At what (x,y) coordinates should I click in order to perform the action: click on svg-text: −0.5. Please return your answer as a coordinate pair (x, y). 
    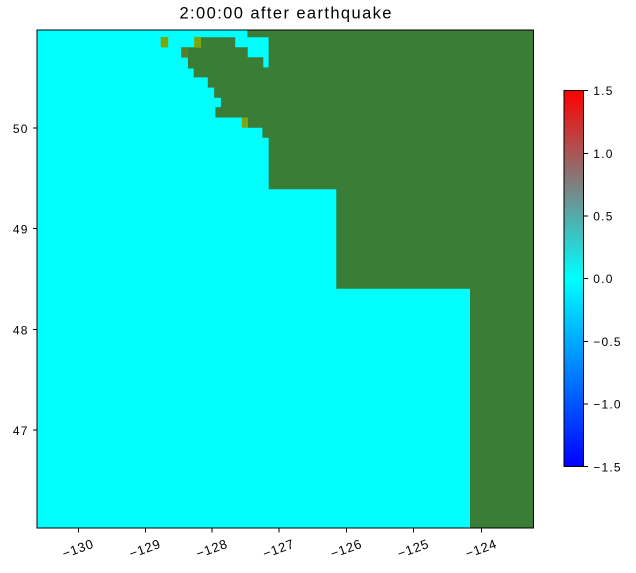
    Looking at the image, I should click on (607, 342).